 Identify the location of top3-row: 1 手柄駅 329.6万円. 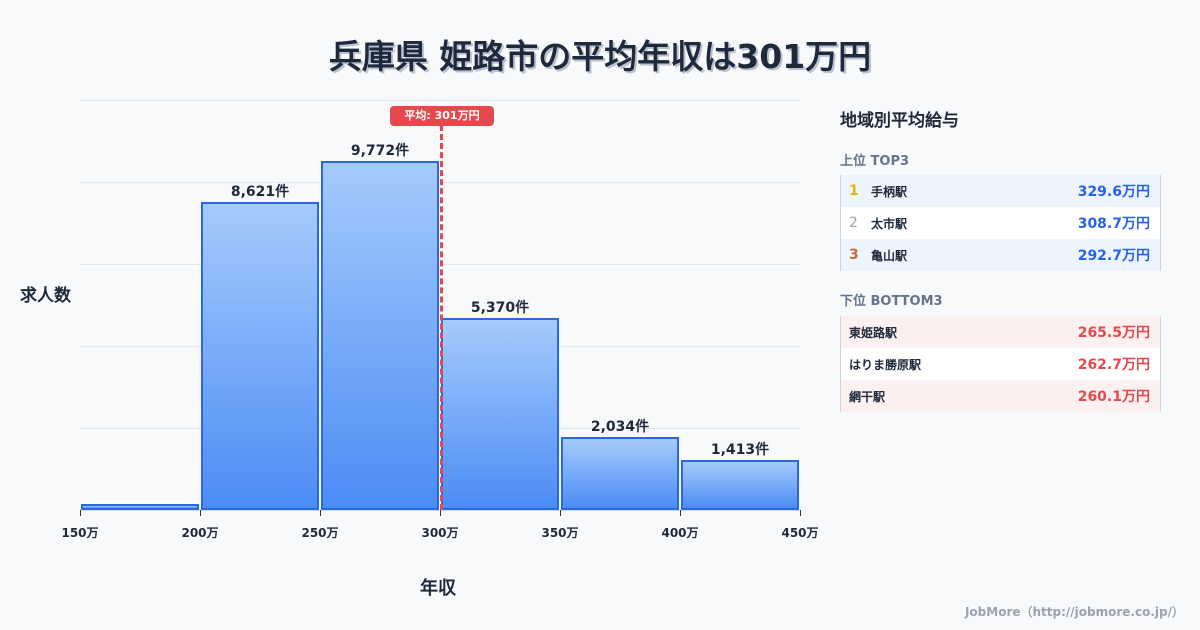
(1000, 191).